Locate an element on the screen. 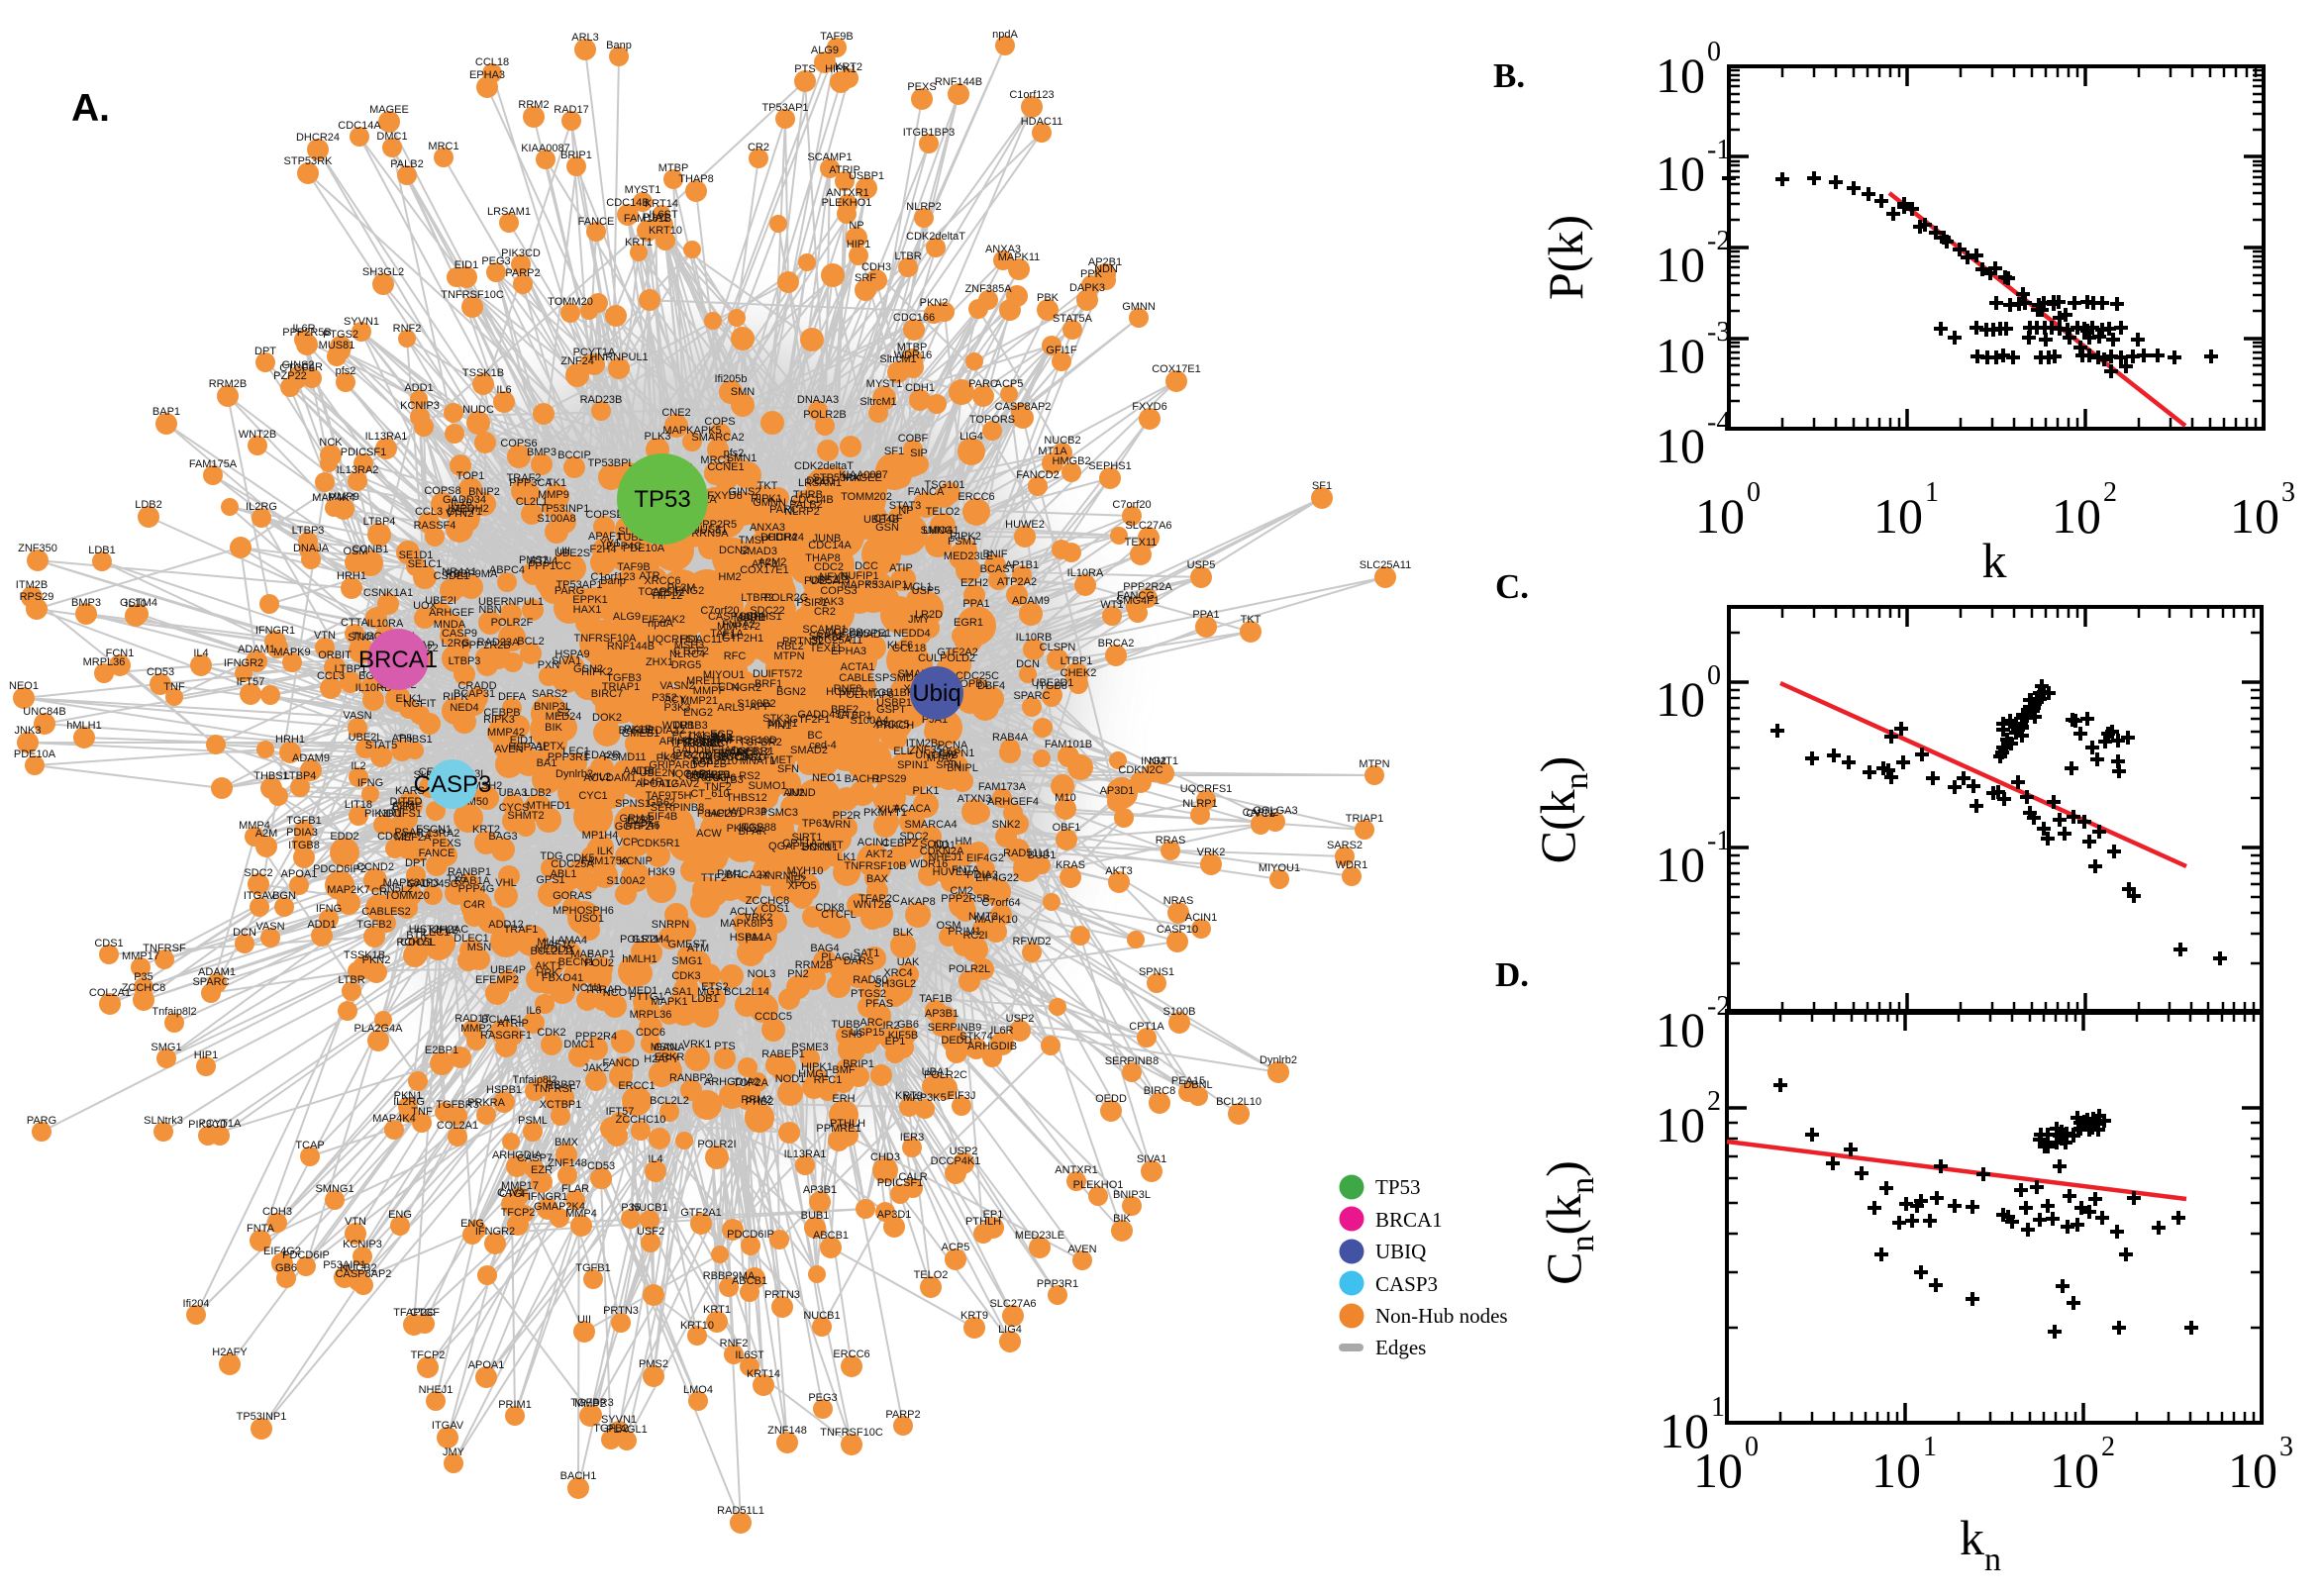 This screenshot has width=2323, height=1596. svg-text: GOLGA3 is located at coordinates (1275, 811).